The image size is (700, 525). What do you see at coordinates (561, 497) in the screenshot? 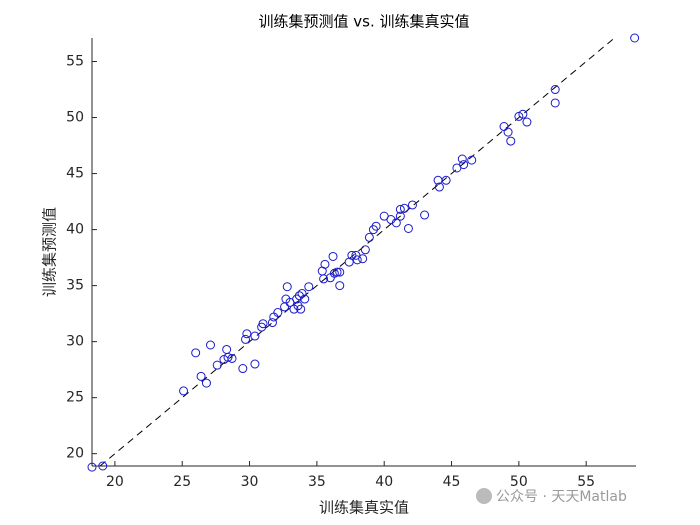
I see `watermark: 公众号 · 天天Matlab` at bounding box center [561, 497].